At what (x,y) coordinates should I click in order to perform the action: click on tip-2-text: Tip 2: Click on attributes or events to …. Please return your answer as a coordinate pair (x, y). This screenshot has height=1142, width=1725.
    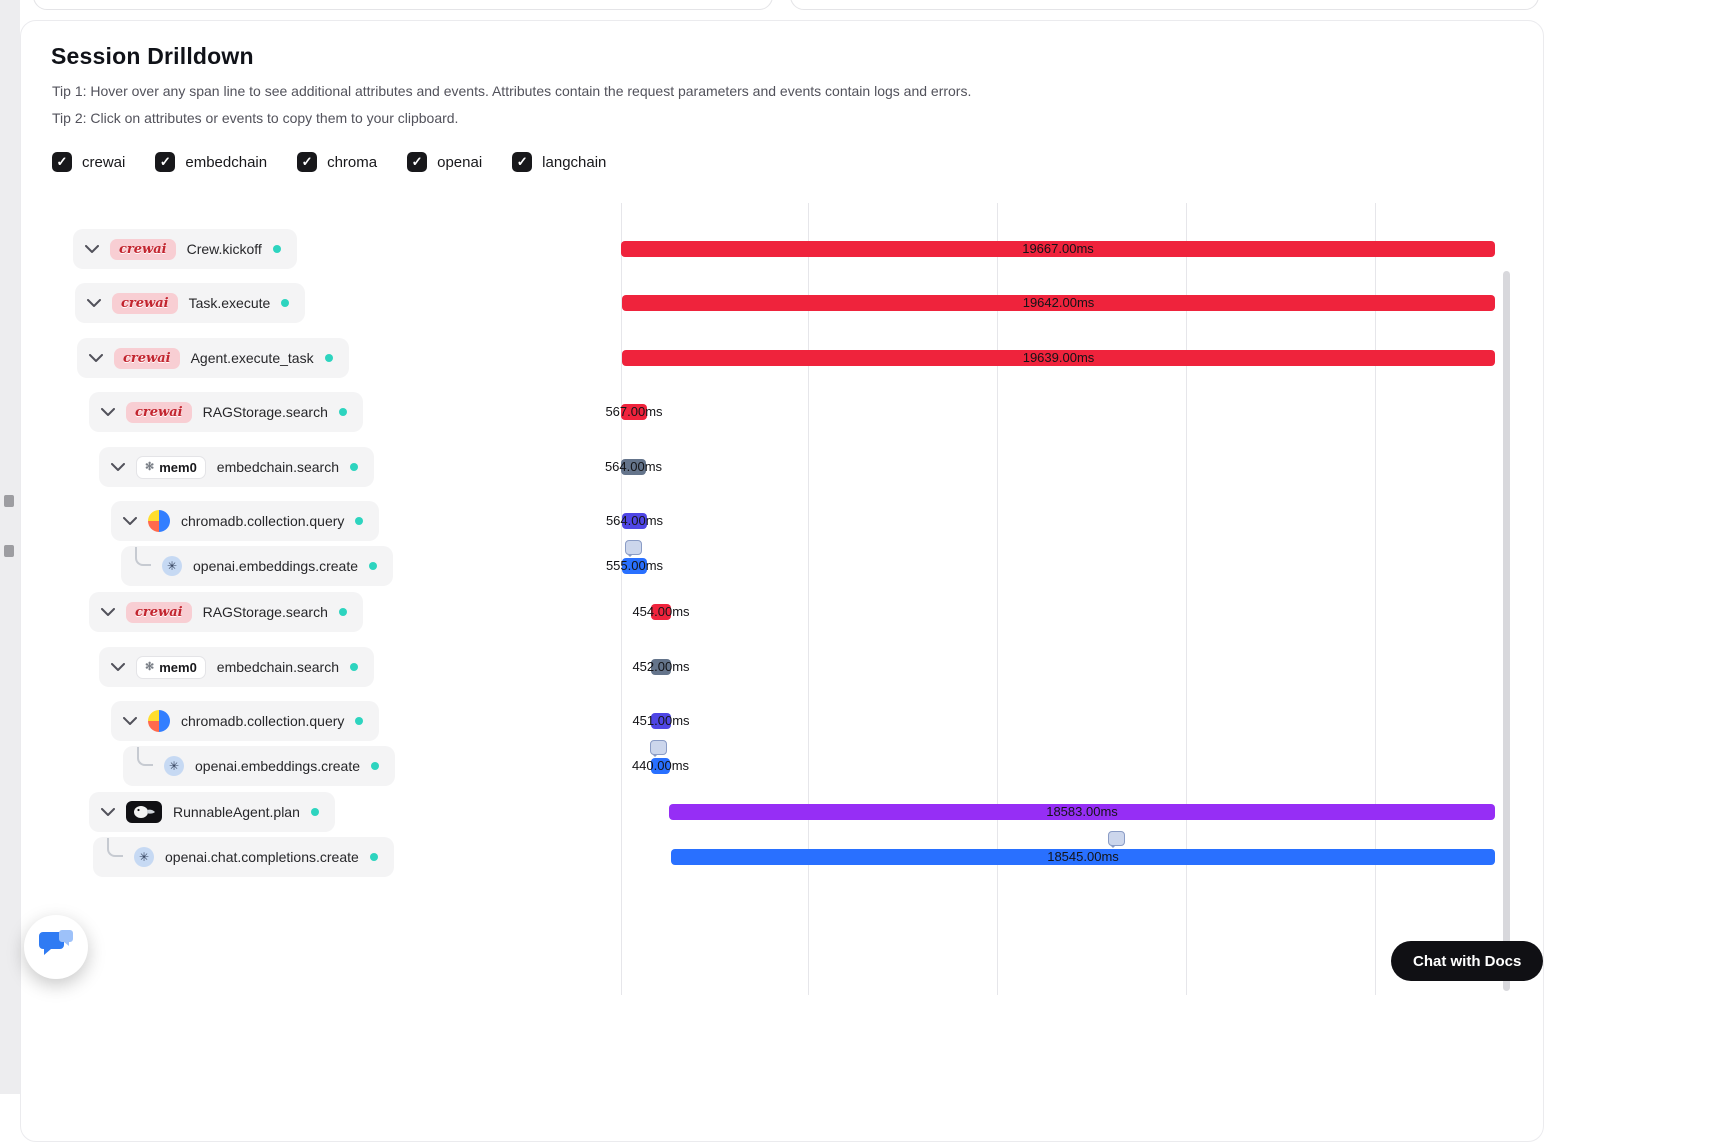
    Looking at the image, I should click on (255, 118).